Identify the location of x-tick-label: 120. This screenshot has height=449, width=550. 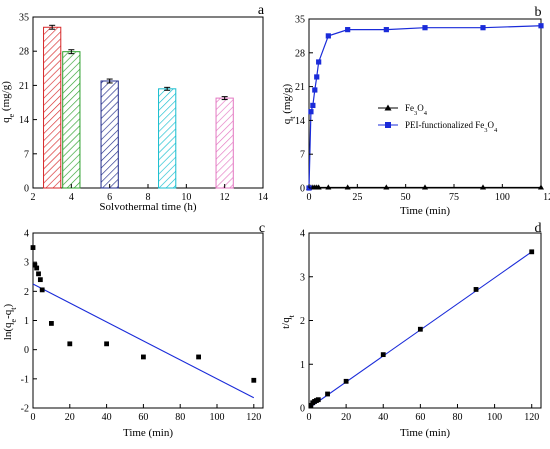
(253, 417).